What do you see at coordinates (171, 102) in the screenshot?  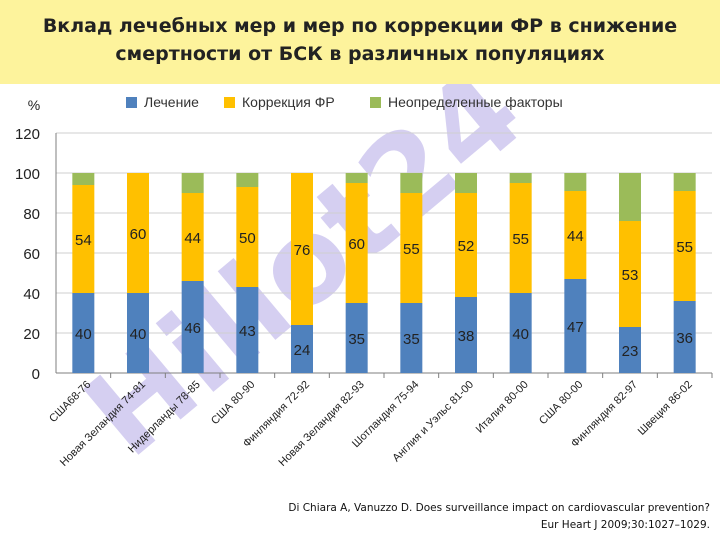 I see `legend-label: Лечение` at bounding box center [171, 102].